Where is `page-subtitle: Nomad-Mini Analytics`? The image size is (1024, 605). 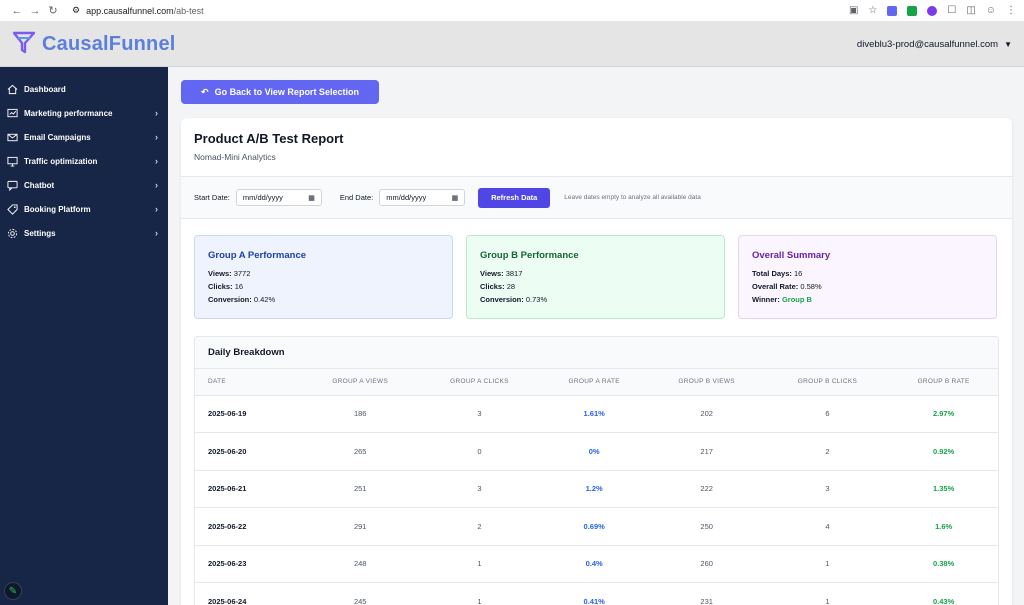
page-subtitle: Nomad-Mini Analytics is located at coordinates (235, 157).